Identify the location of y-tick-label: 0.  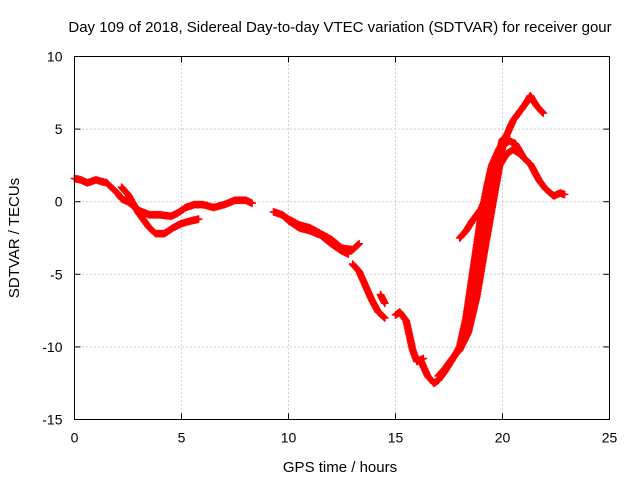
(59, 202).